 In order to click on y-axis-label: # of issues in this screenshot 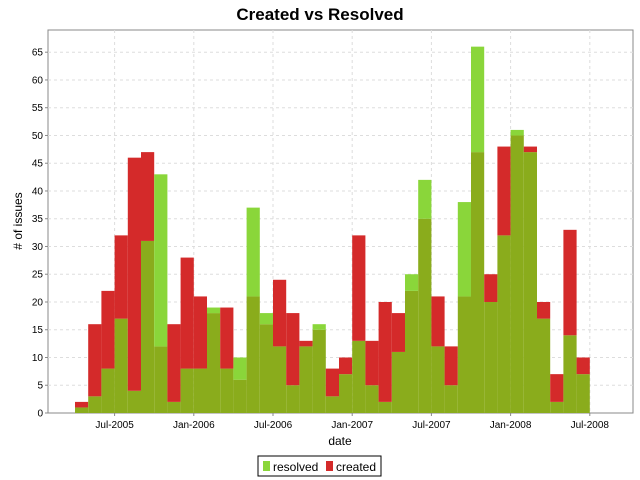, I will do `click(18, 220)`.